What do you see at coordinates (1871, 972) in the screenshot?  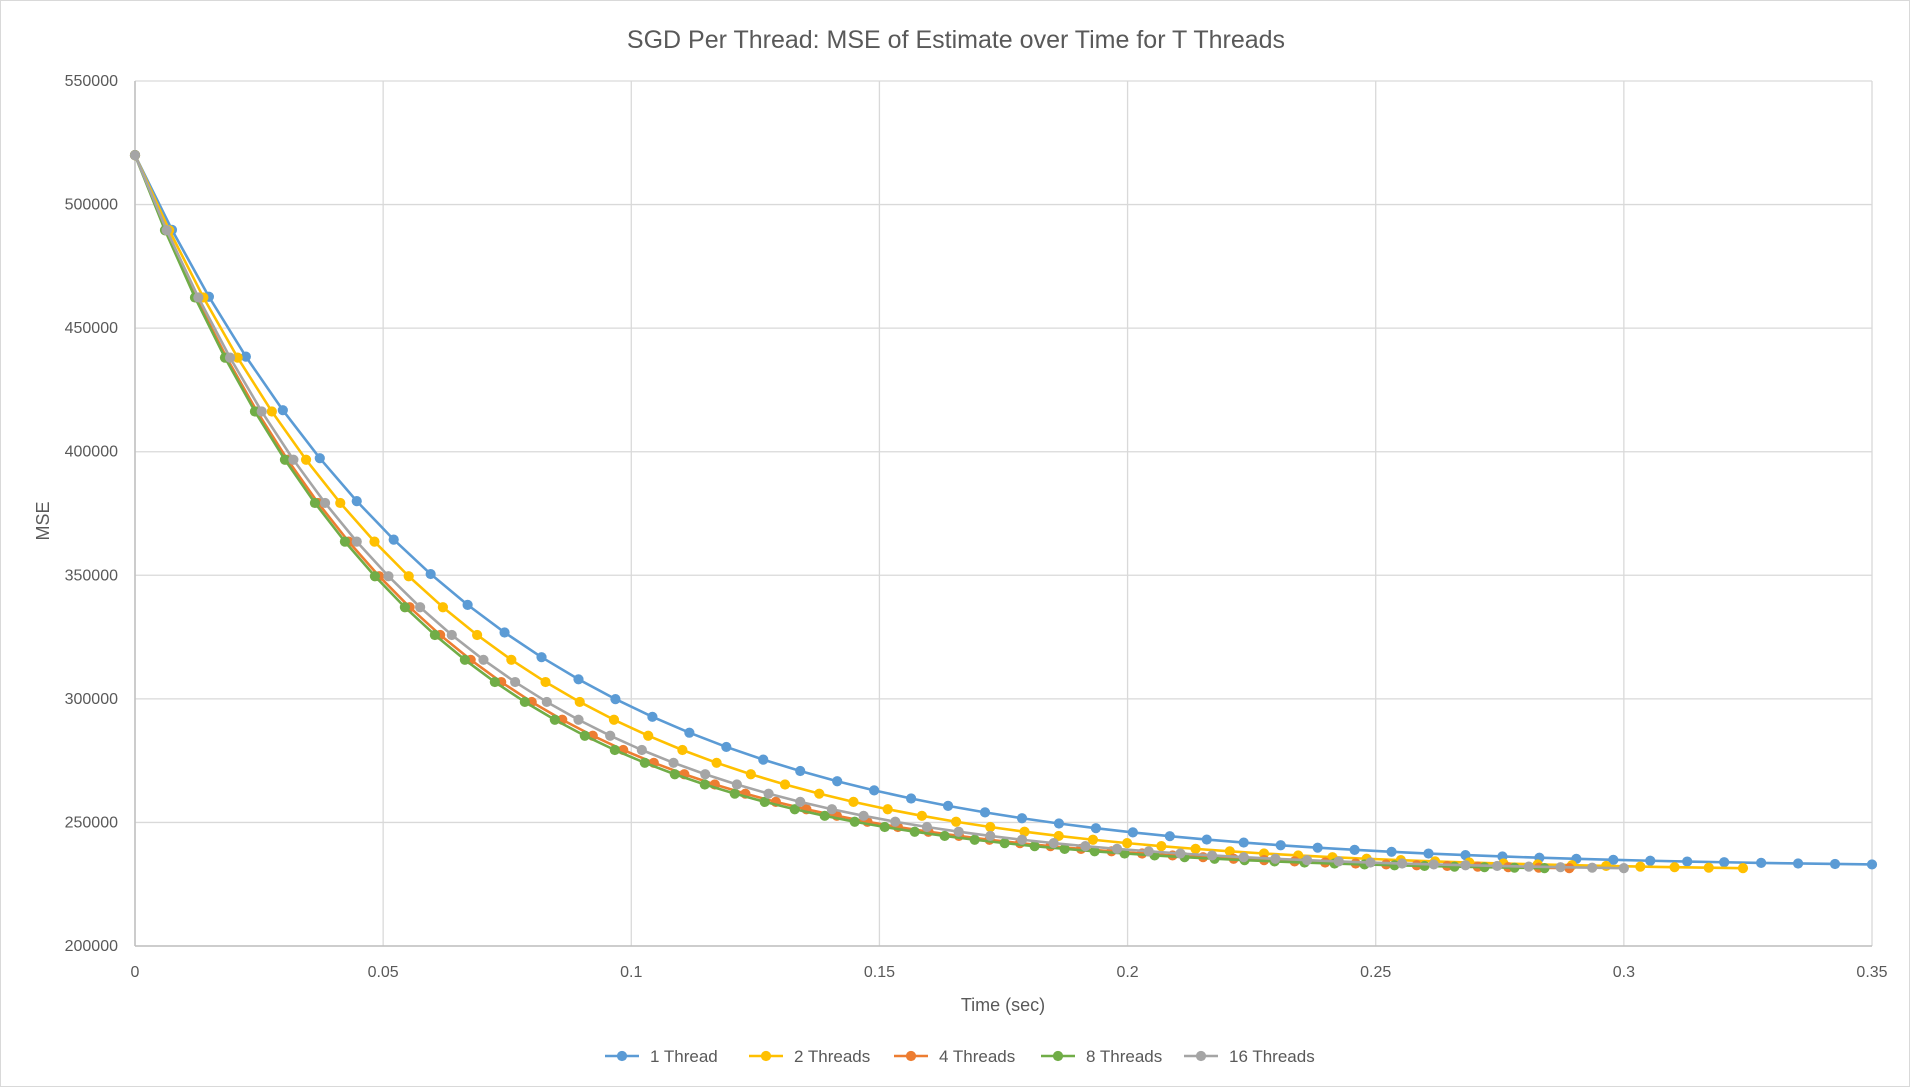 I see `x-tick-label: 0.35` at bounding box center [1871, 972].